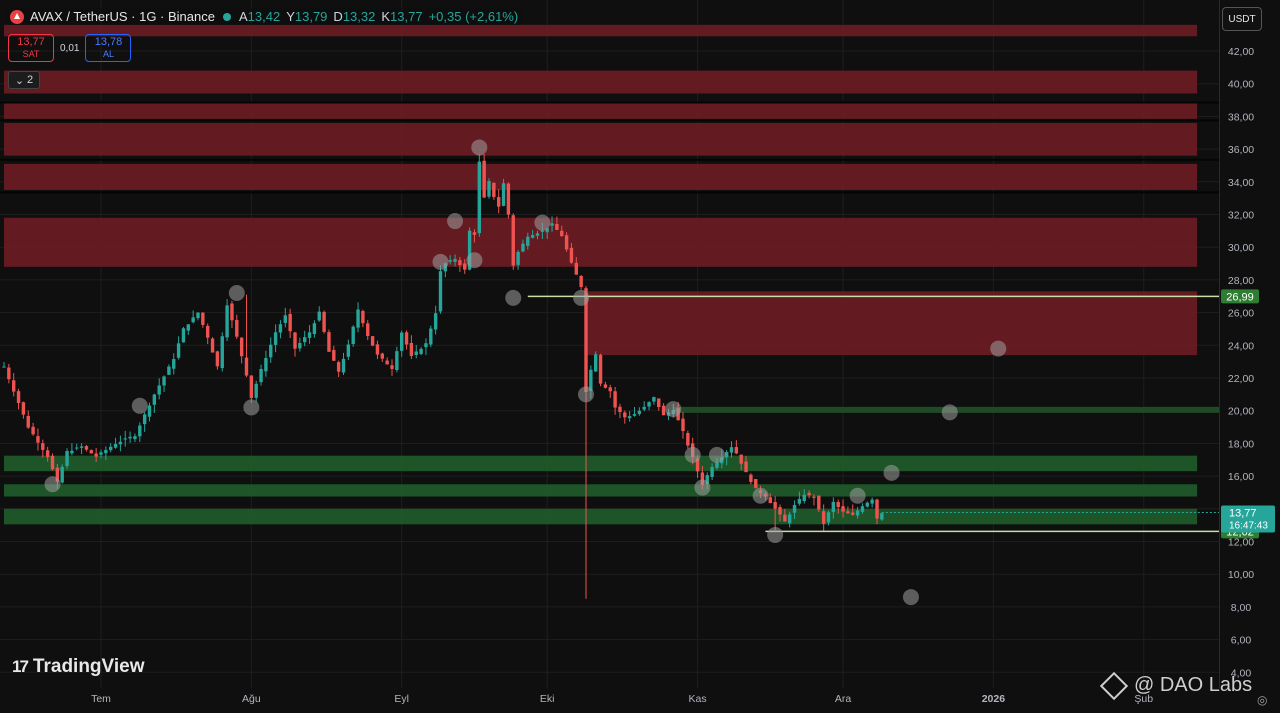  I want to click on buy-label: AL, so click(108, 54).